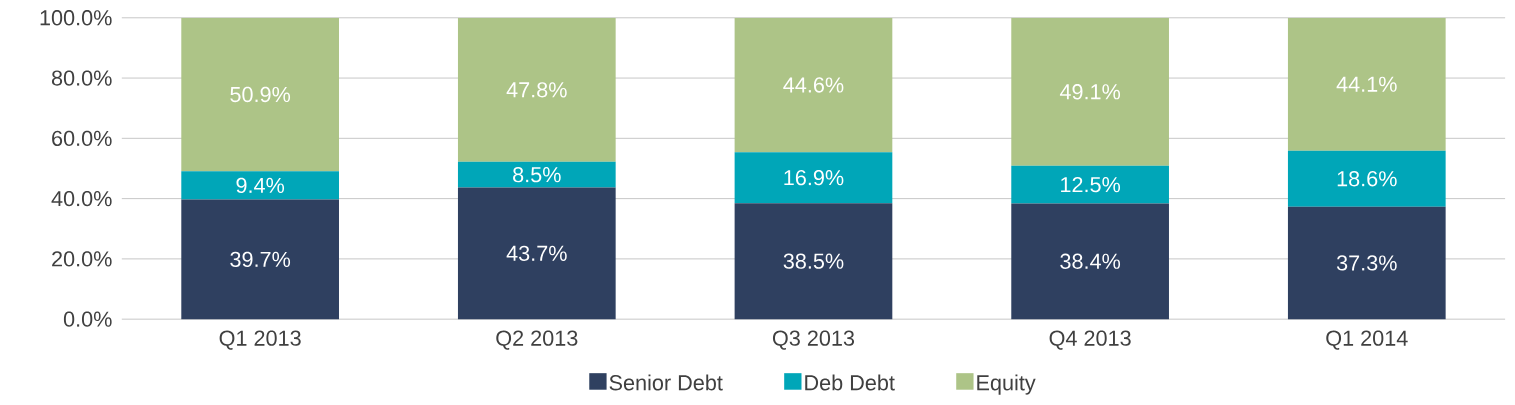 The width and height of the screenshot is (1515, 405). I want to click on y-tick-label: 80.0%, so click(81, 78).